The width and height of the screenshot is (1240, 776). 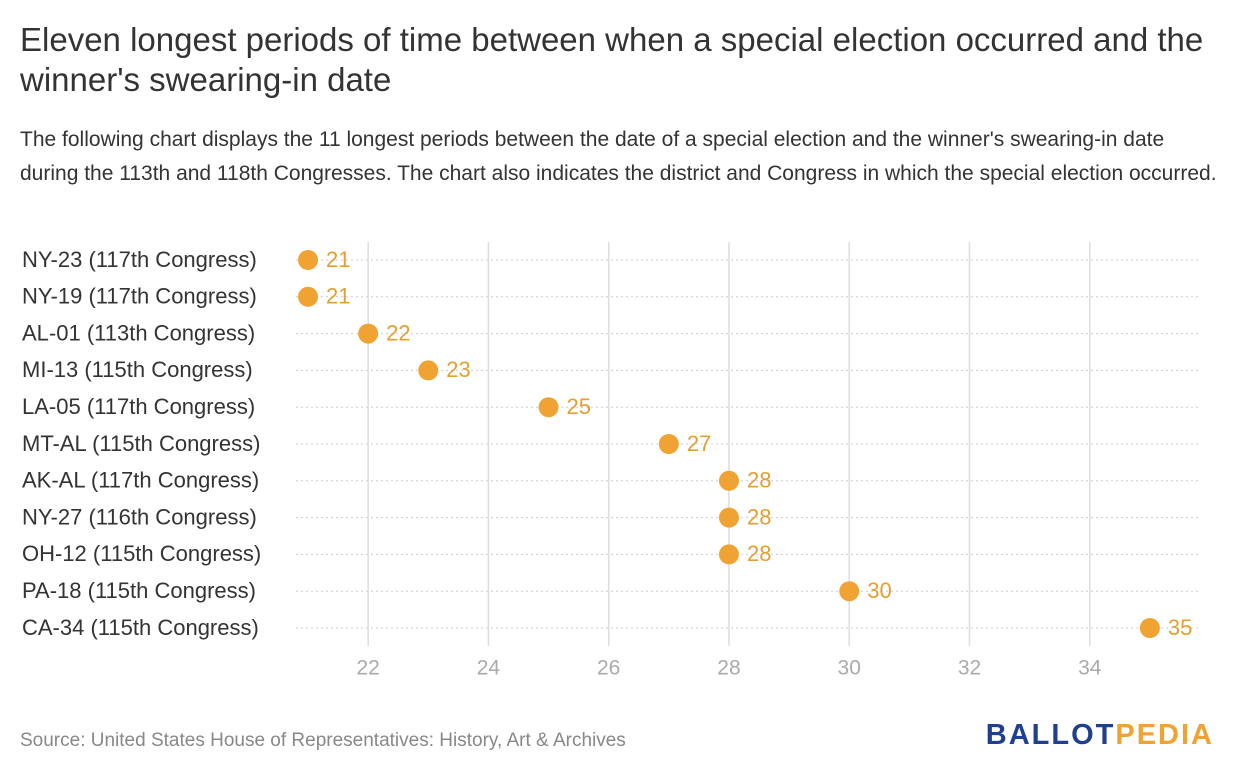 I want to click on category-label: OH-12 (115th Congress), so click(x=141, y=553).